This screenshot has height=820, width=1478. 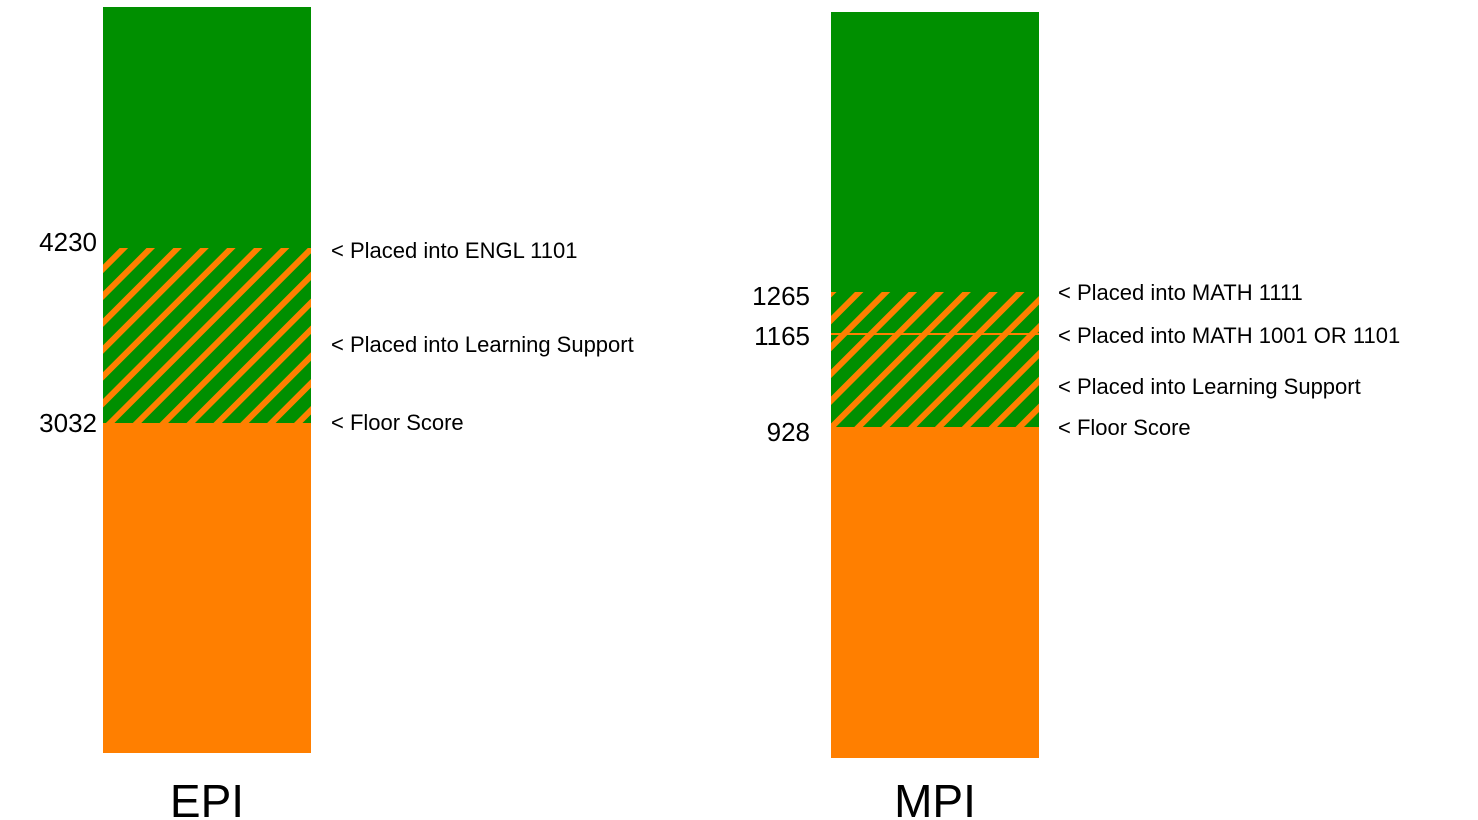 I want to click on epi-green-segment, so click(x=207, y=127).